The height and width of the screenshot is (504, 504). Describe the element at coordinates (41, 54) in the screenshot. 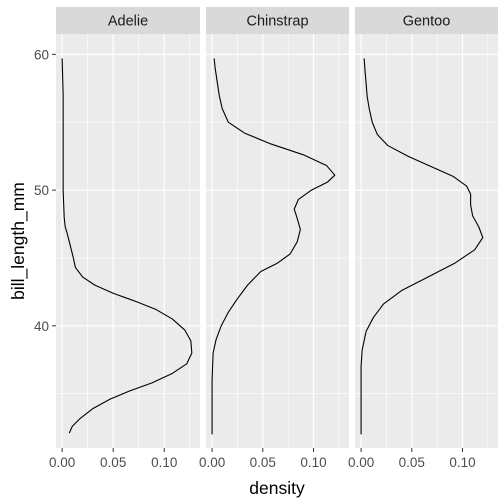

I see `y-tick-label: 60` at that location.